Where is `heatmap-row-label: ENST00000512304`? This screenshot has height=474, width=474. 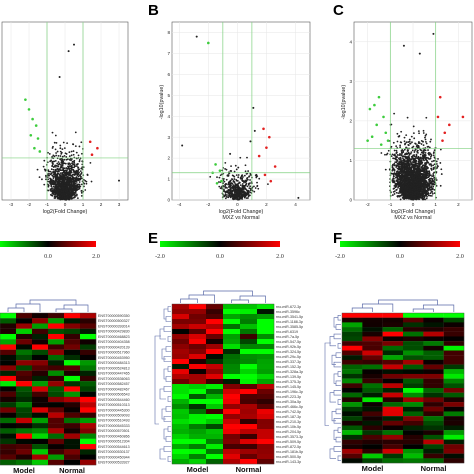 heatmap-row-label: ENST00000512304 is located at coordinates (114, 442).